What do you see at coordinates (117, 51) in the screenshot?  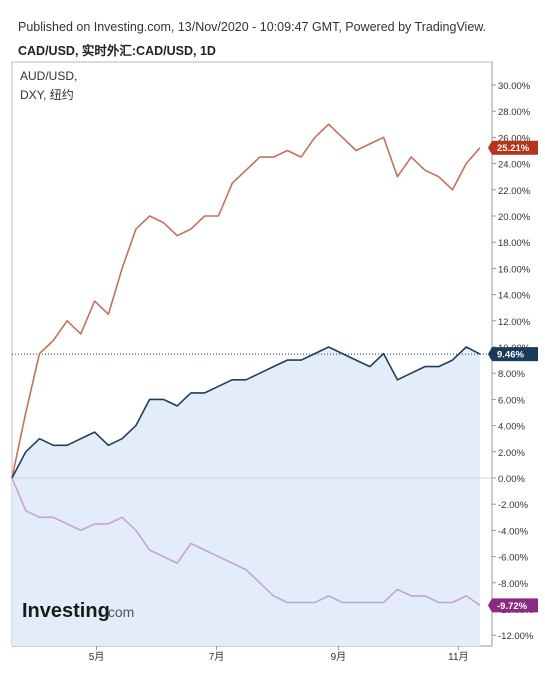 I see `chart-title: CAD/USD, 实时外汇:CAD/USD, 1D` at bounding box center [117, 51].